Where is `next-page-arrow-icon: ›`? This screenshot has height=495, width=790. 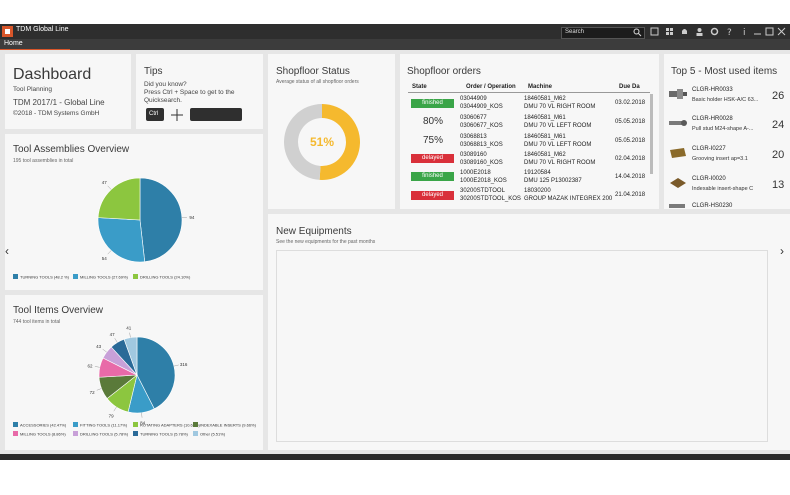
next-page-arrow-icon: › is located at coordinates (782, 251).